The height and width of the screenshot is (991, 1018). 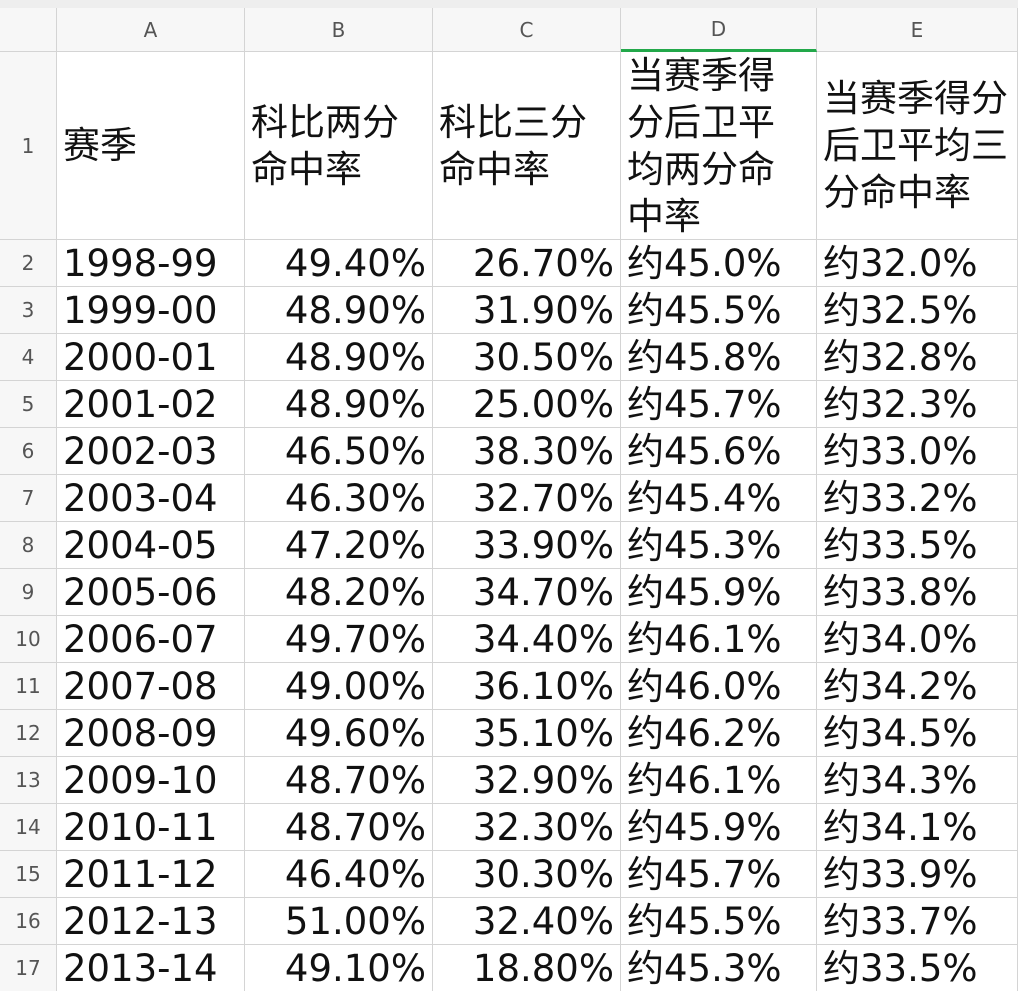 What do you see at coordinates (151, 592) in the screenshot?
I see `cell: 2005-06` at bounding box center [151, 592].